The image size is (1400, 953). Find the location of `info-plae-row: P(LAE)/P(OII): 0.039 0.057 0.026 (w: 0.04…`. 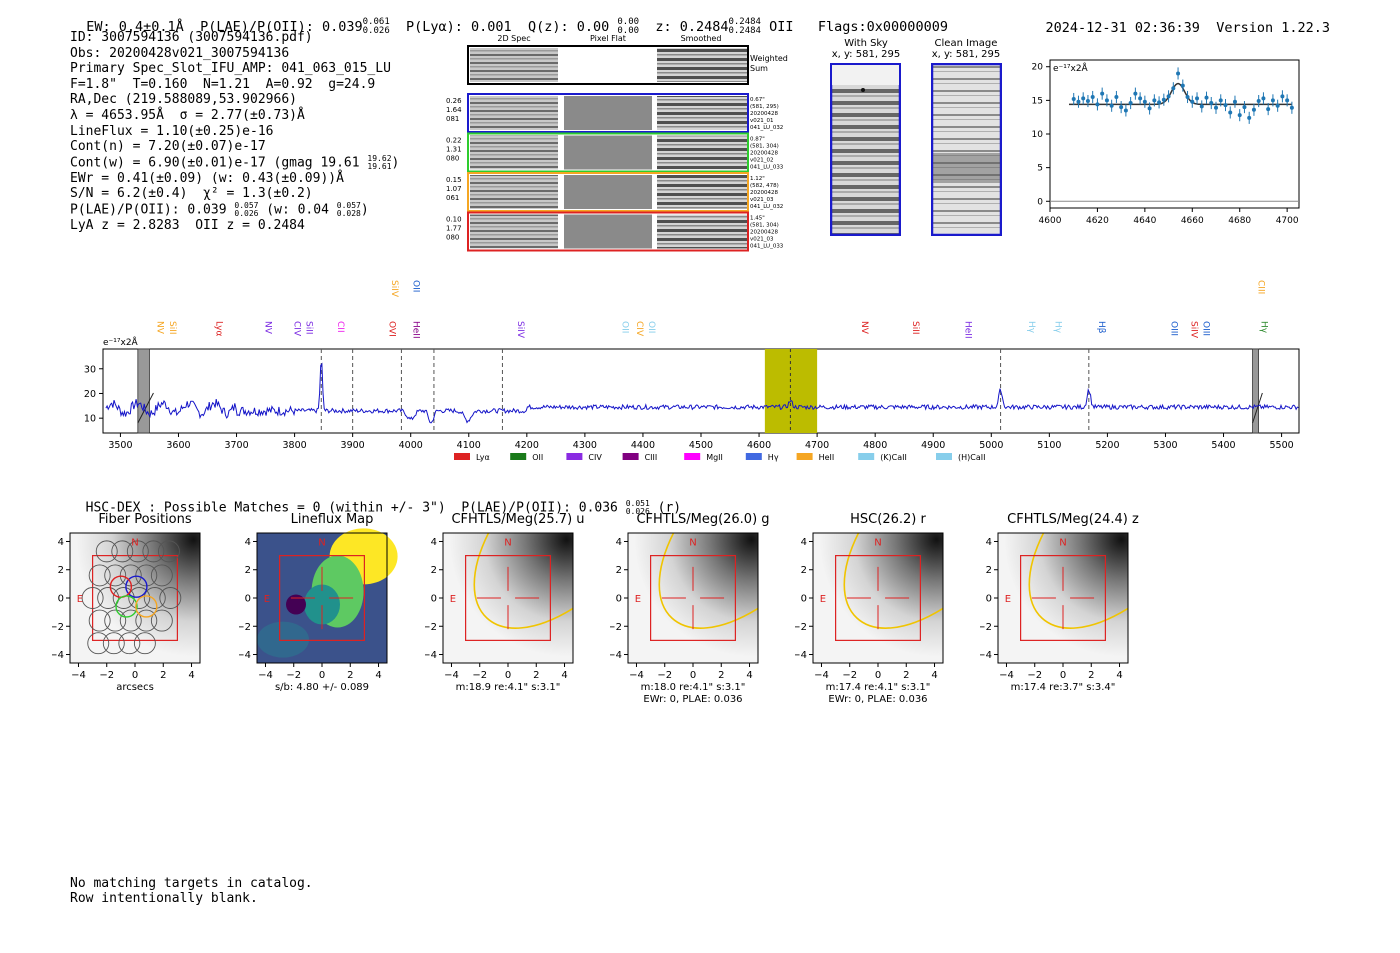

info-plae-row: P(LAE)/P(OII): 0.039 0.057 0.026 (w: 0.04… is located at coordinates (219, 210).